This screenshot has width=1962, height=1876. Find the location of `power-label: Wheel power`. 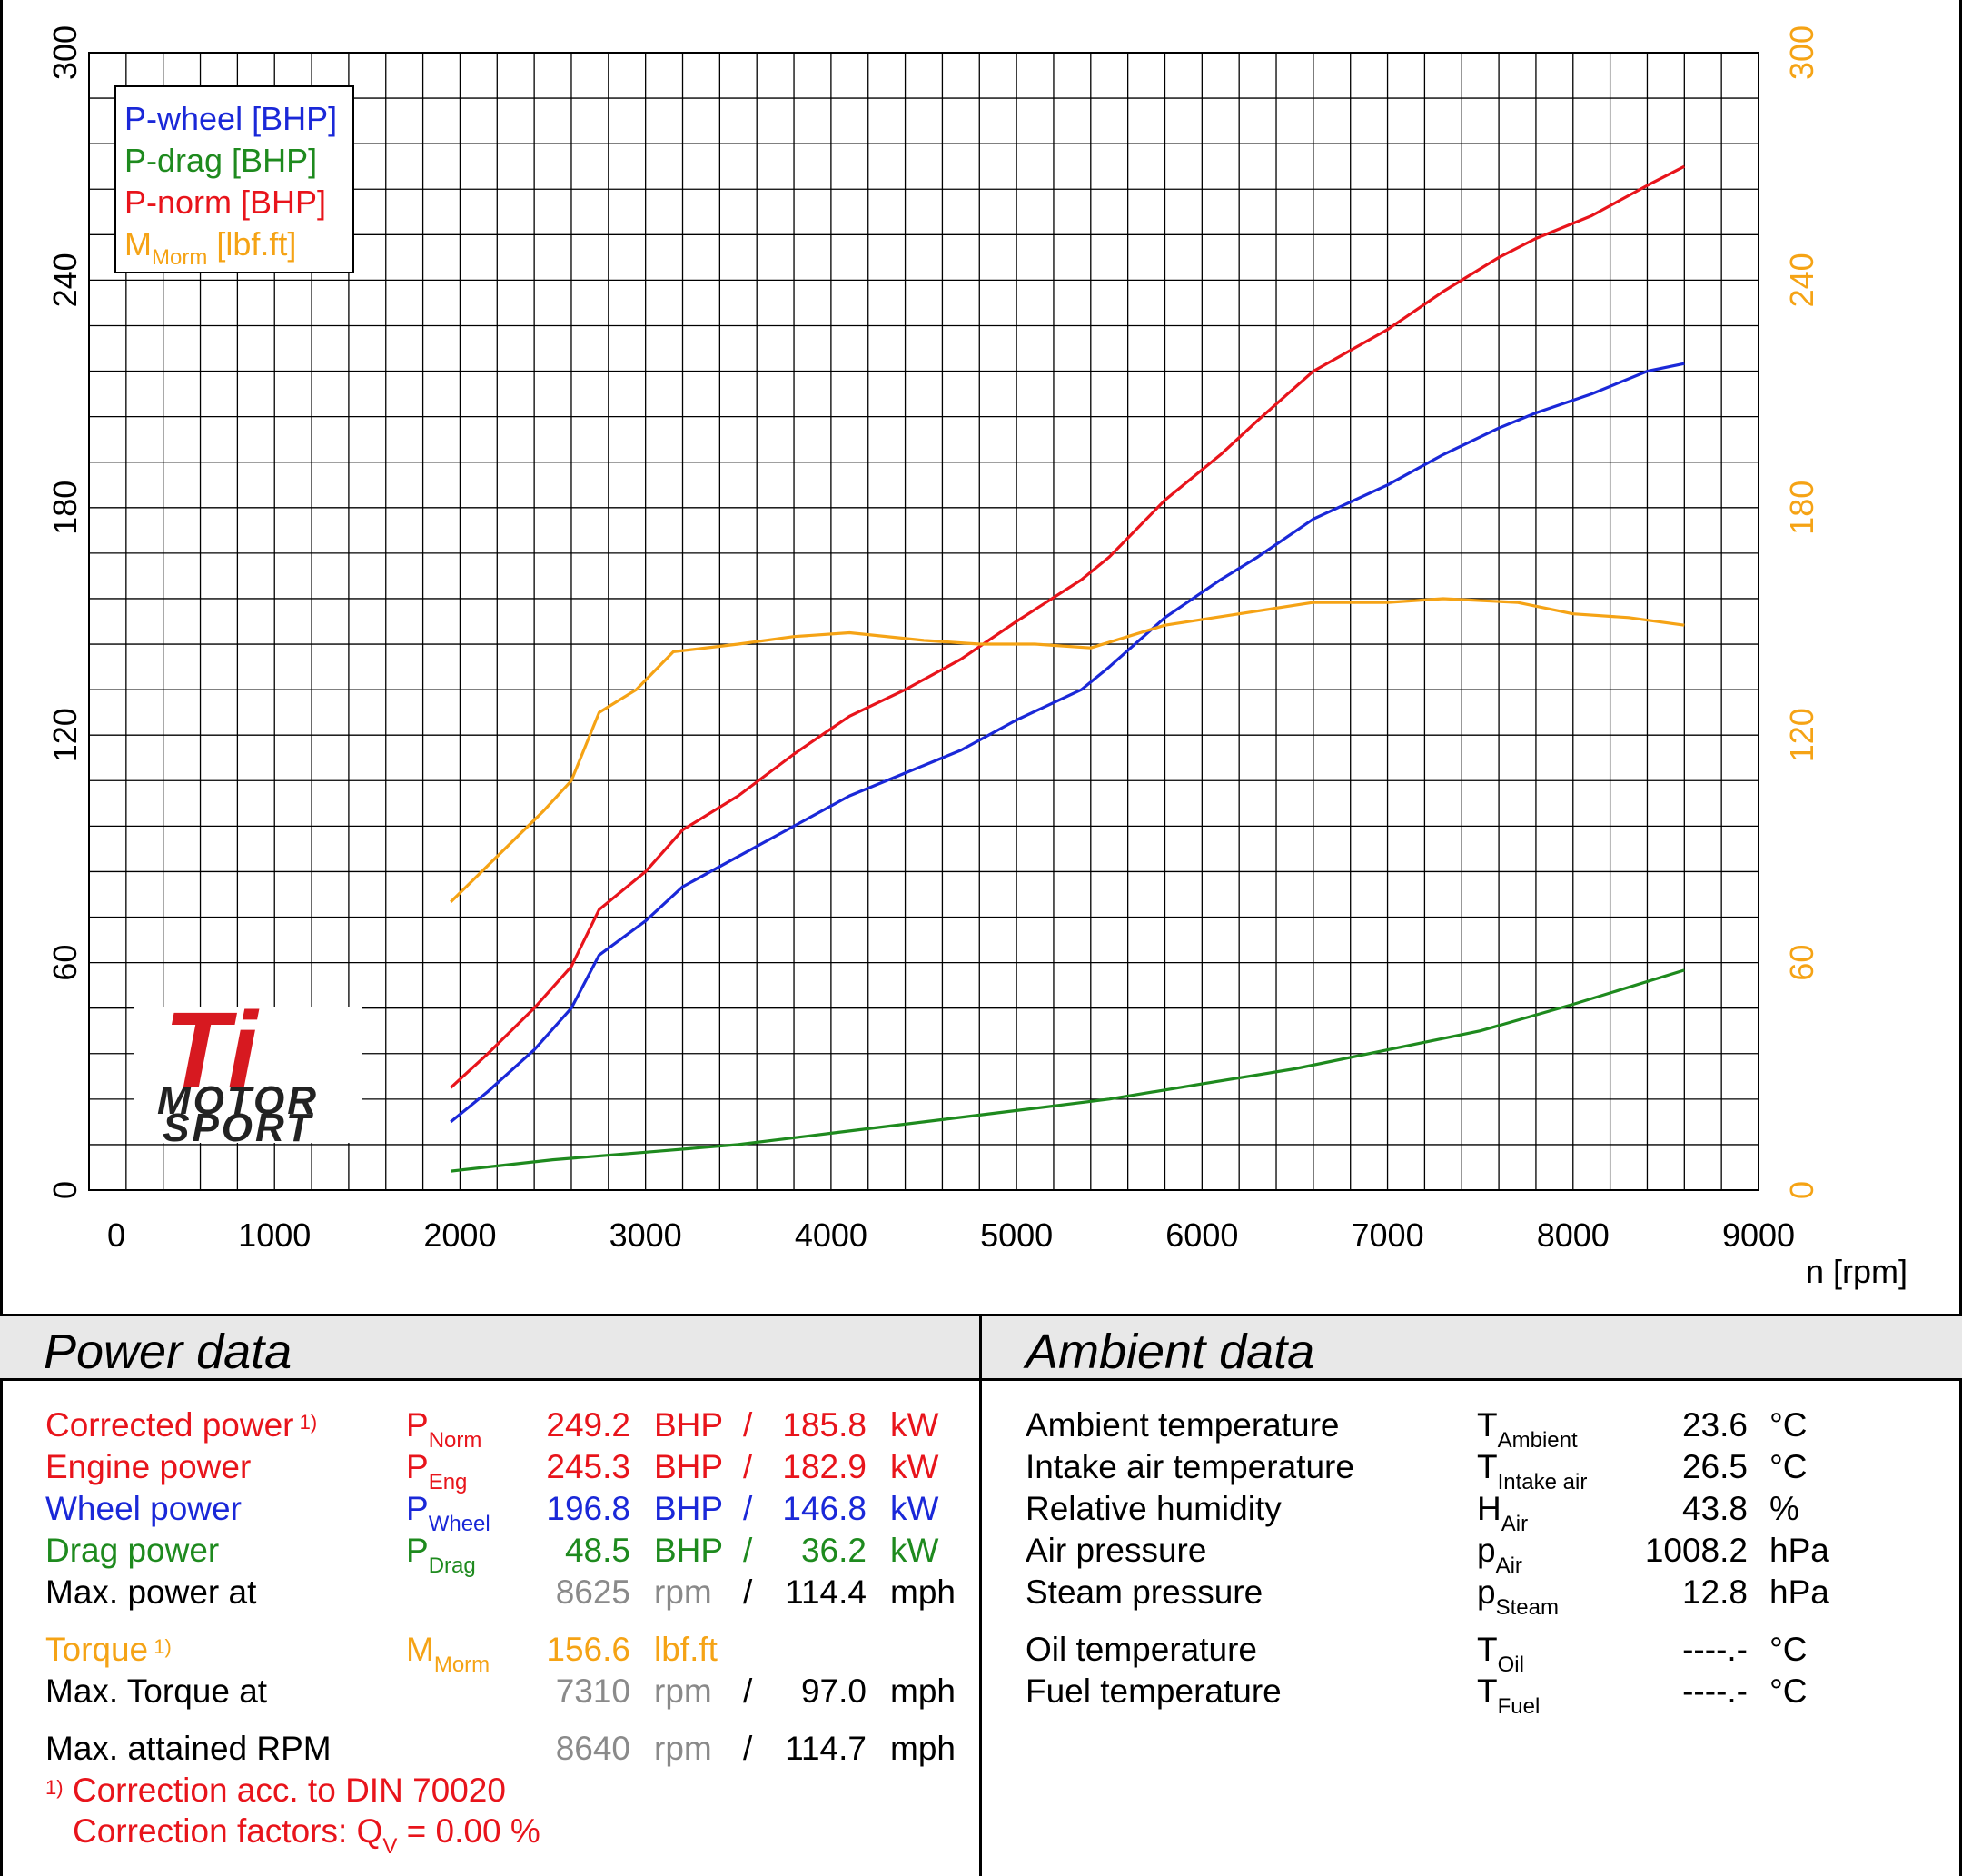

power-label: Wheel power is located at coordinates (143, 1509).